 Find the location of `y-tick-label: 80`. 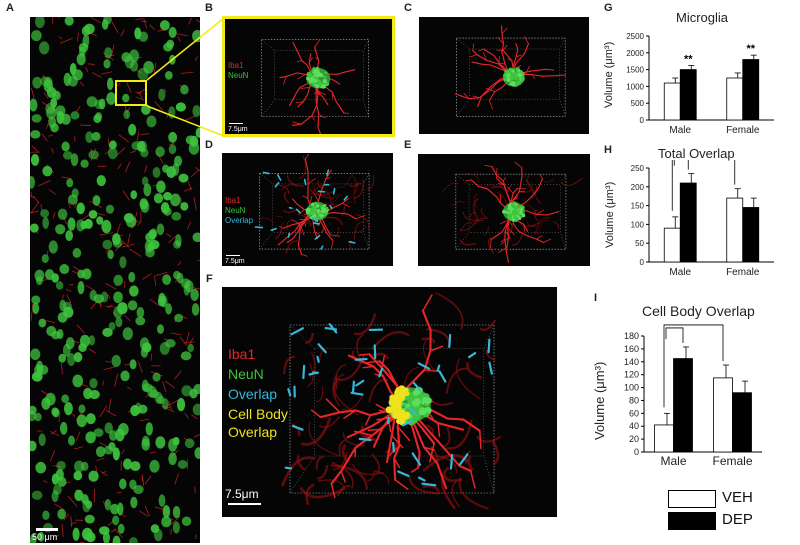

y-tick-label: 80 is located at coordinates (634, 400).